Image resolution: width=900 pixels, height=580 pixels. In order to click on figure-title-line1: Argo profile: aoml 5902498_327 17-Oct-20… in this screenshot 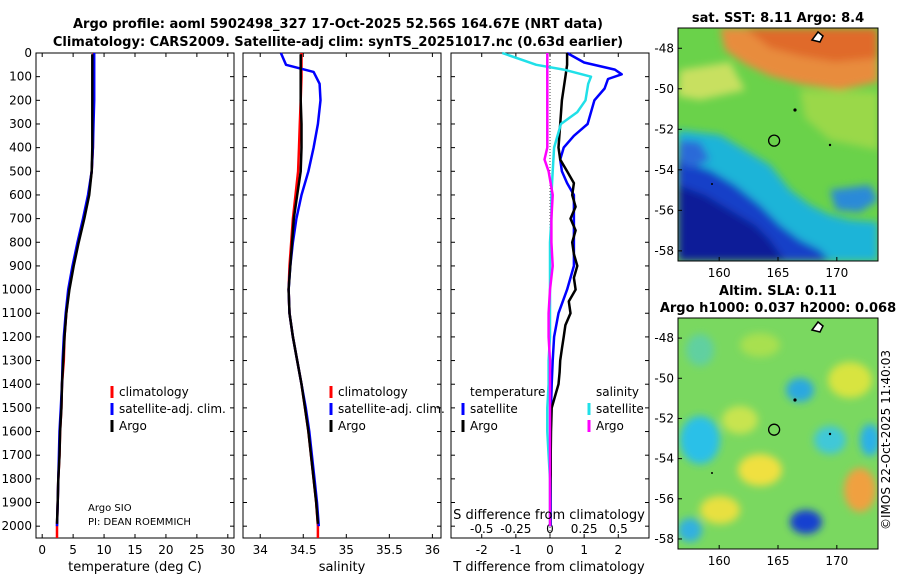, I will do `click(338, 24)`.